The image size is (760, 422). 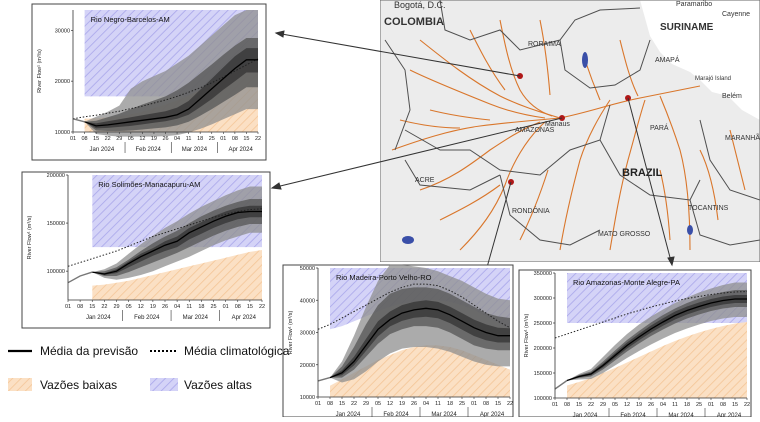 I want to click on legend-high-swatch, so click(x=164, y=384).